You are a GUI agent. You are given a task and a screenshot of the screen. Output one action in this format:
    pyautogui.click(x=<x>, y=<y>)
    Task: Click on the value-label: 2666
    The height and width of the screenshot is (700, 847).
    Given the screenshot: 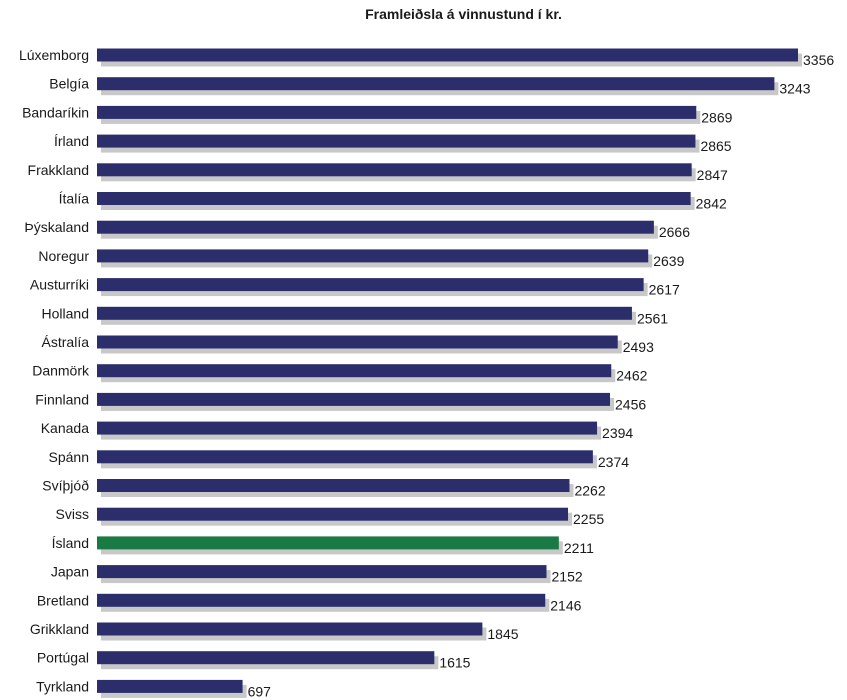 What is the action you would take?
    pyautogui.click(x=674, y=232)
    